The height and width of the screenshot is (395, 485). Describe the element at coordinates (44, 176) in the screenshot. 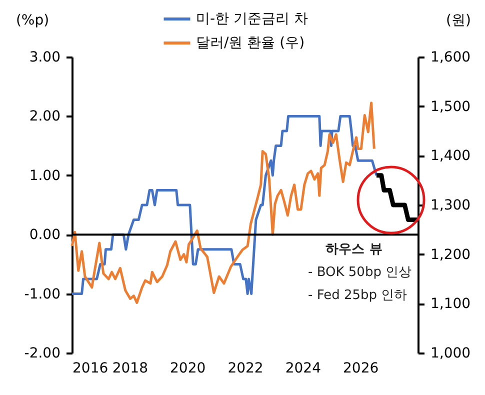

I see `y-tick-label: 1.00` at that location.